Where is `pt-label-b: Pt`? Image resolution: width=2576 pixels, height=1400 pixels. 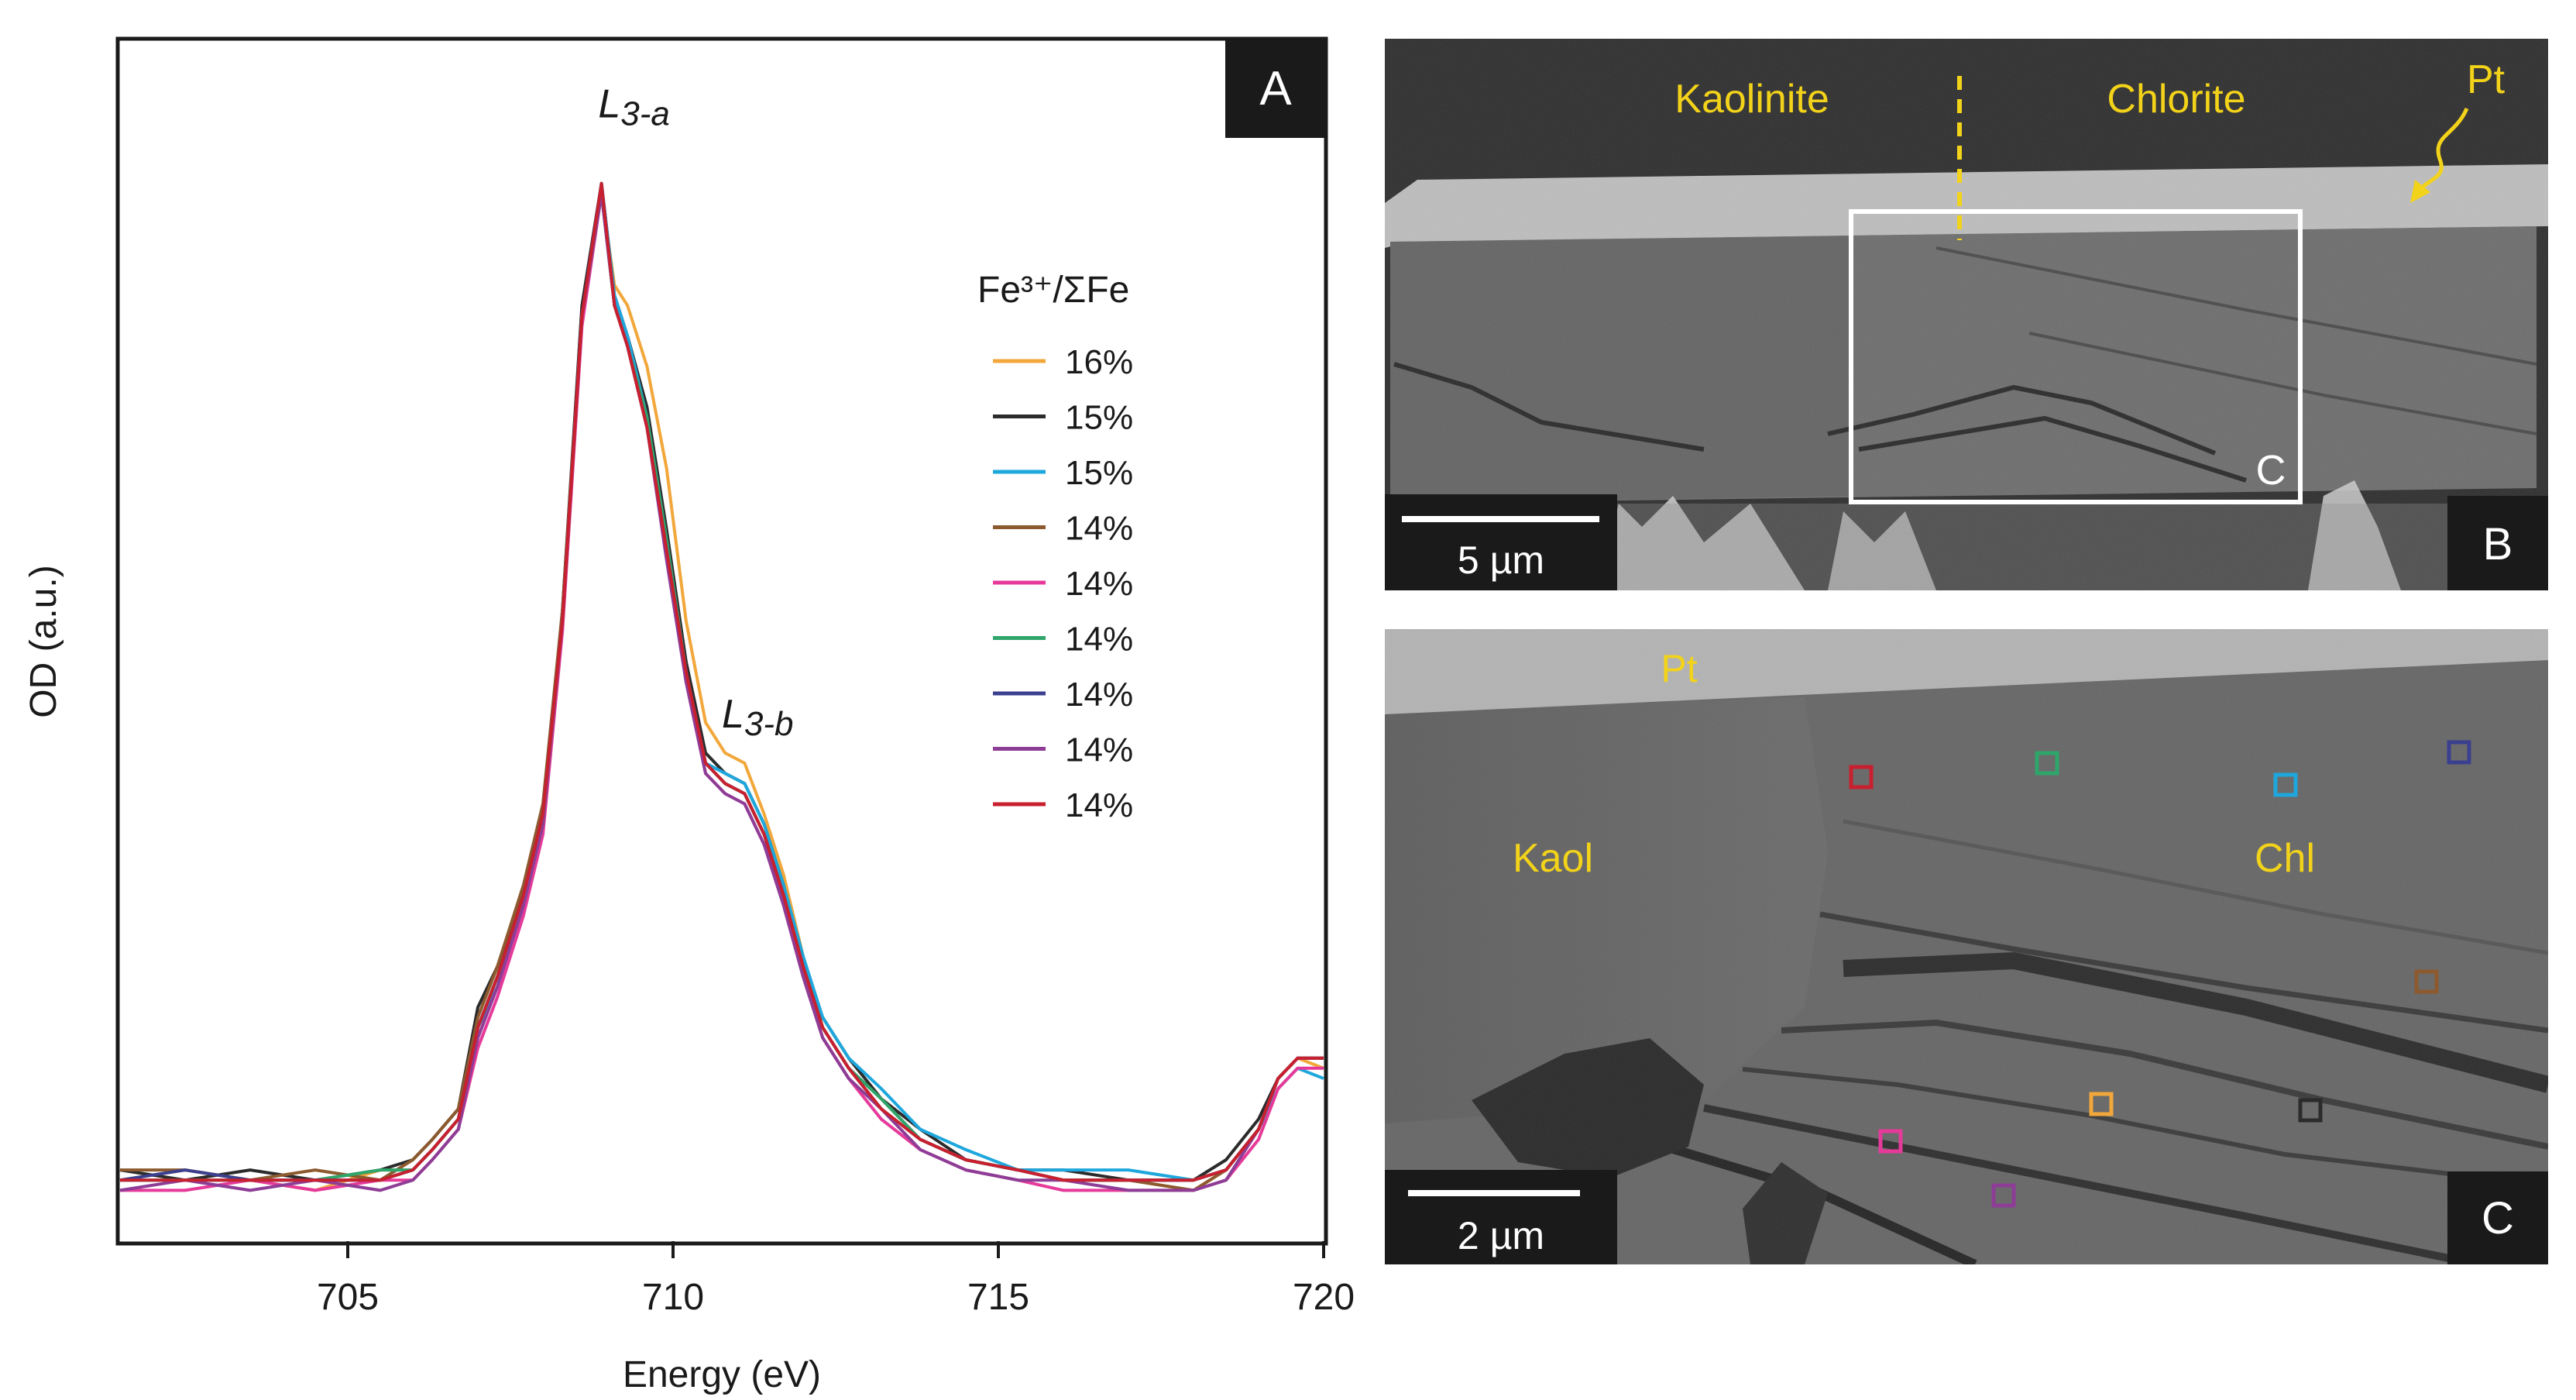
pt-label-b: Pt is located at coordinates (2486, 79).